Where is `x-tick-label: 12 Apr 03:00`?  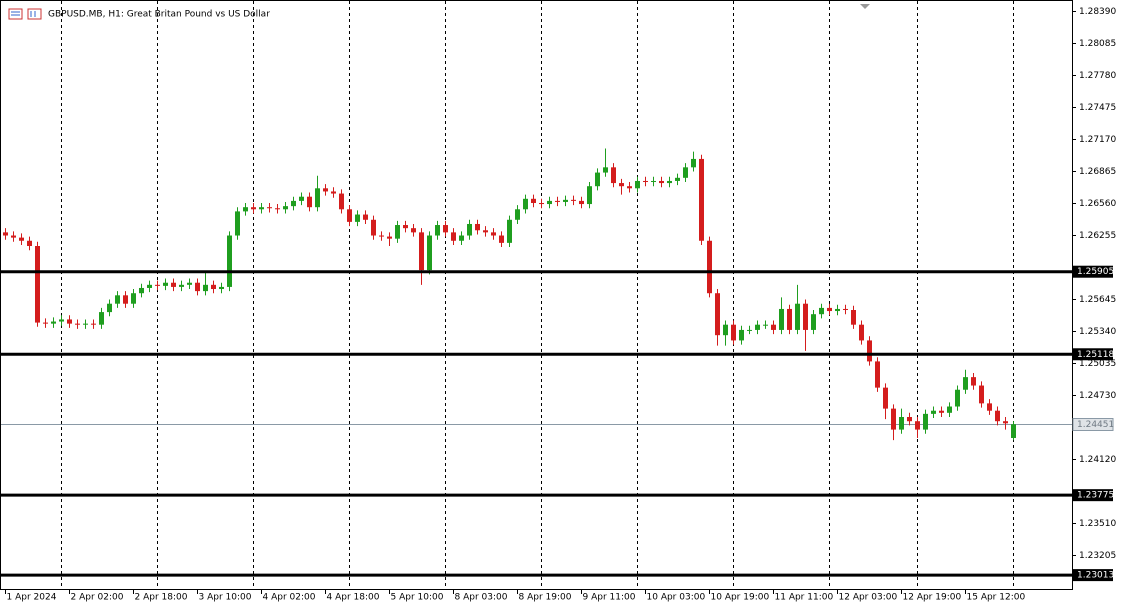
x-tick-label: 12 Apr 03:00 is located at coordinates (868, 598).